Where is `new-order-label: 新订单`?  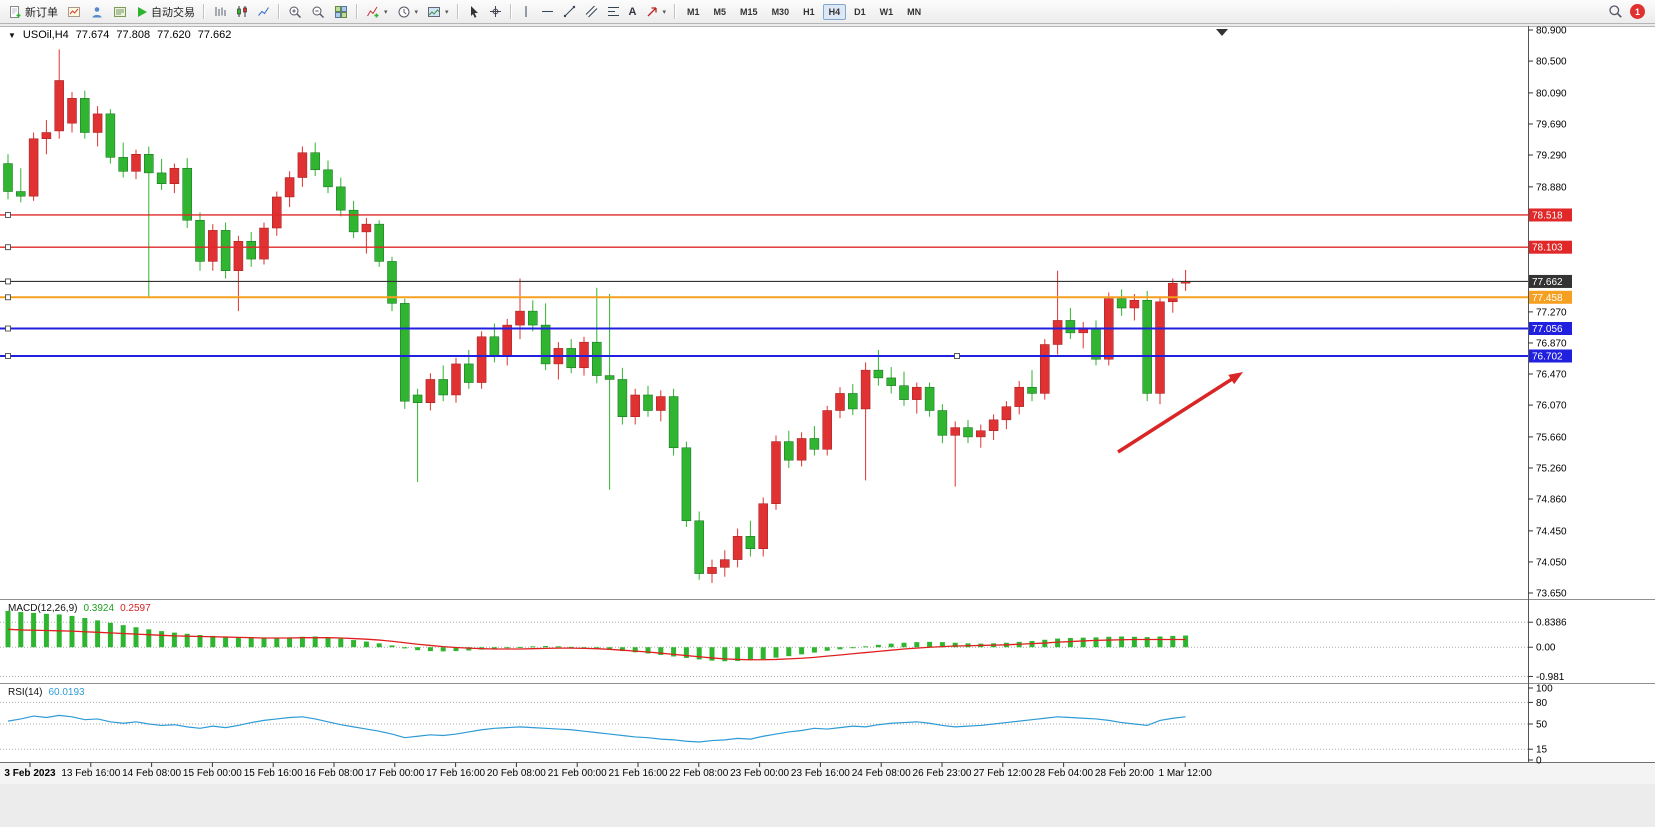 new-order-label: 新订单 is located at coordinates (41, 12).